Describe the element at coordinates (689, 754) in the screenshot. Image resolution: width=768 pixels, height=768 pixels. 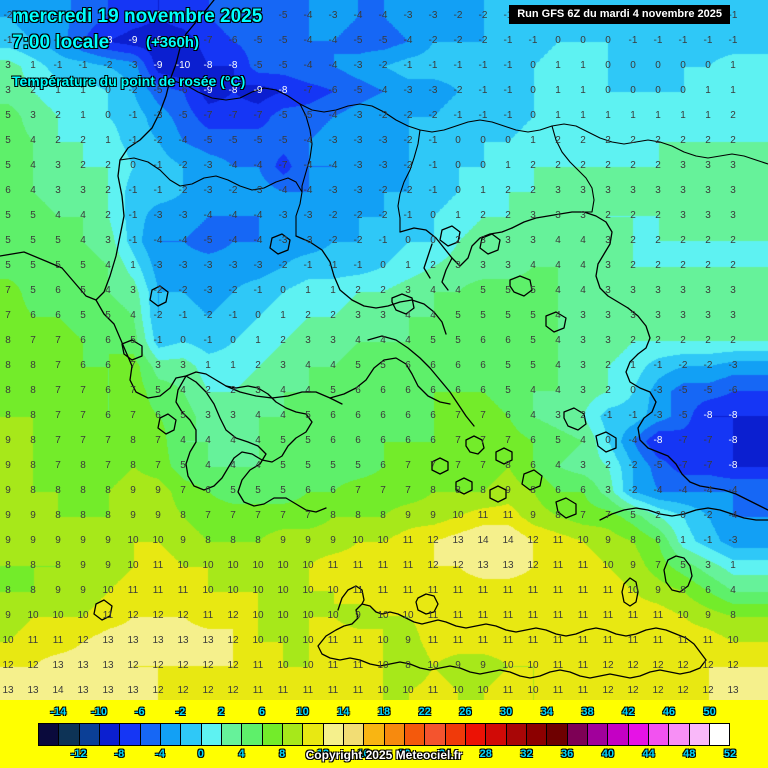
I see `scale-tick-label: 48` at that location.